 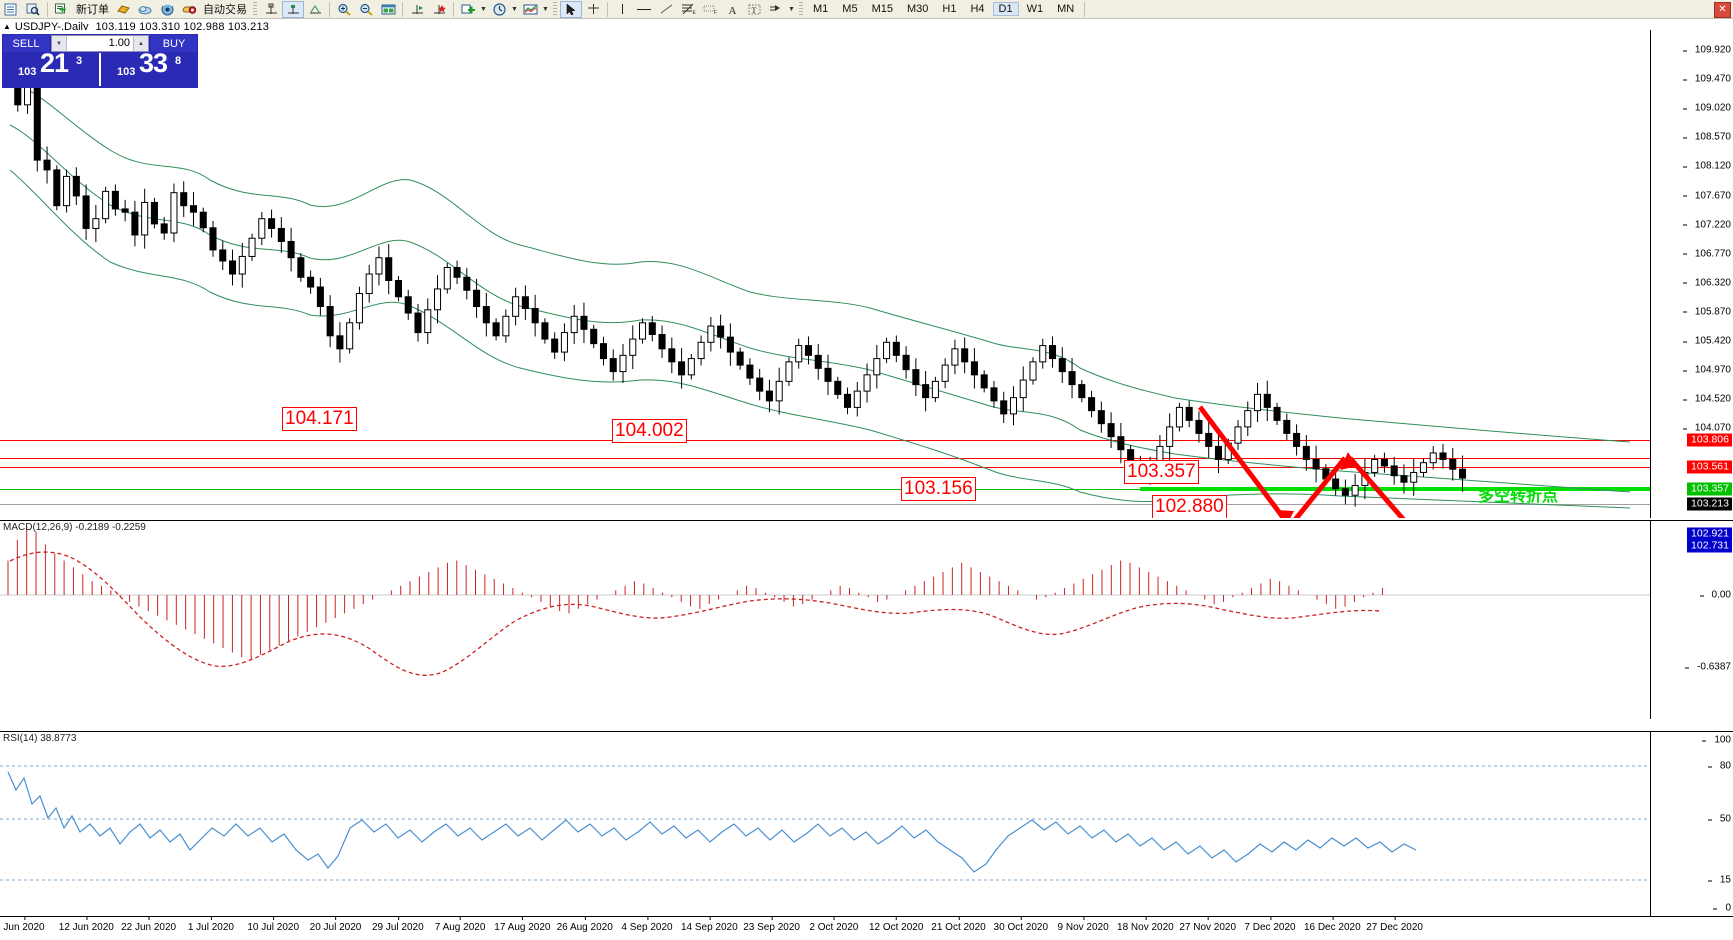 What do you see at coordinates (344, 9) in the screenshot?
I see `zoom-in-icon` at bounding box center [344, 9].